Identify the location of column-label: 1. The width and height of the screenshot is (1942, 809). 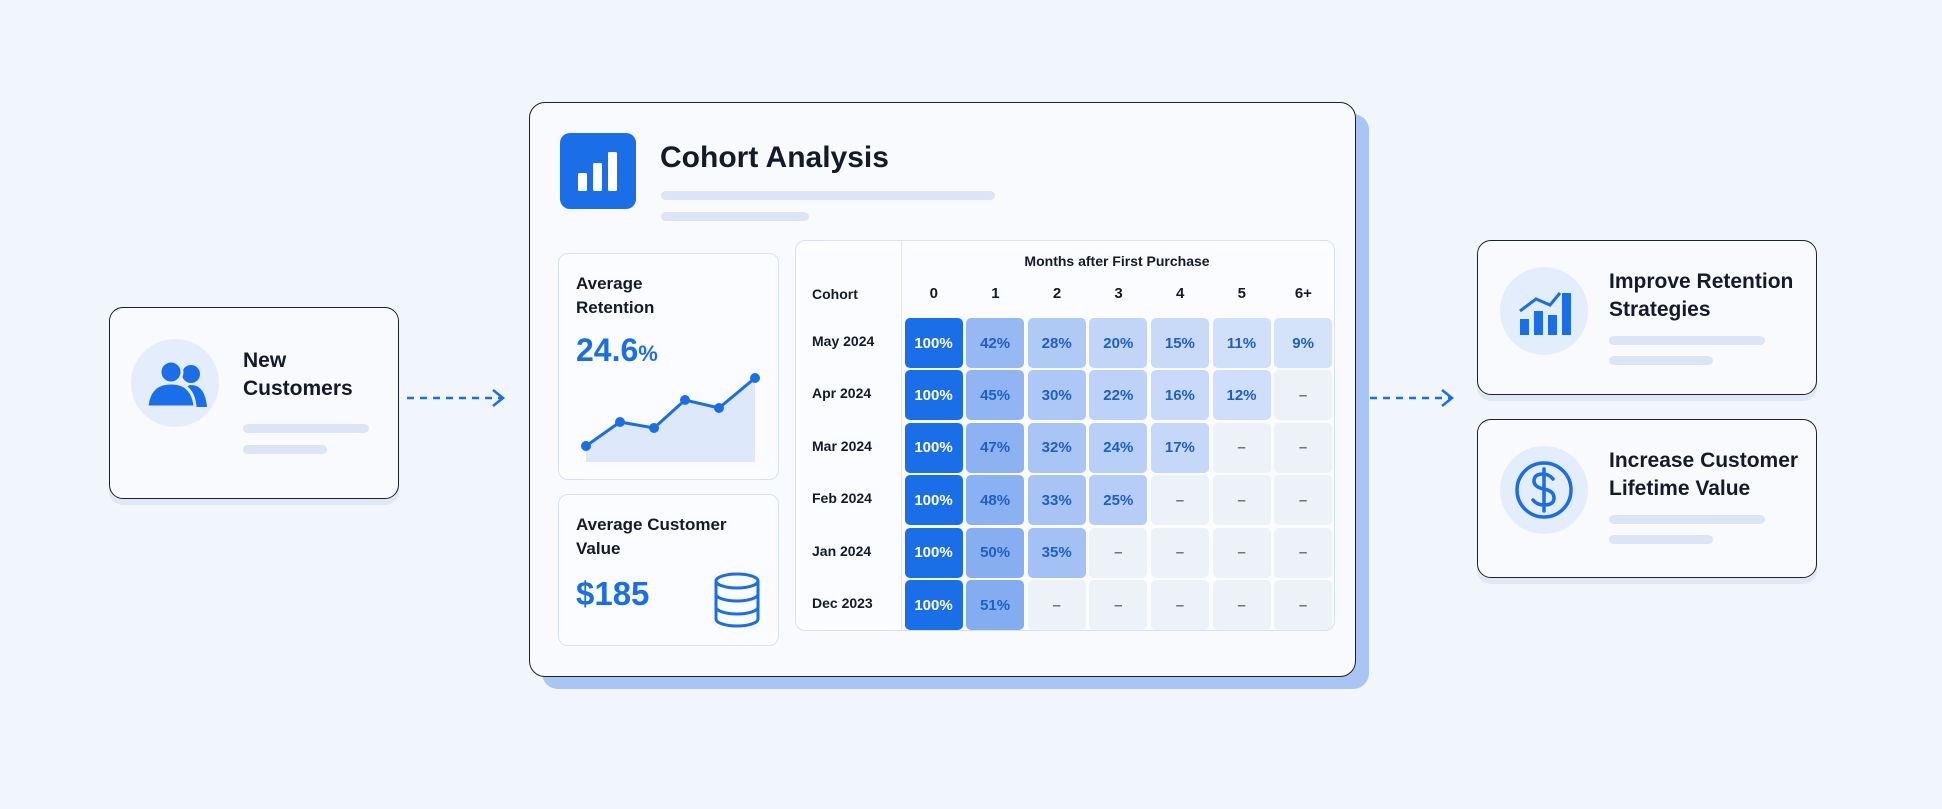
(995, 293).